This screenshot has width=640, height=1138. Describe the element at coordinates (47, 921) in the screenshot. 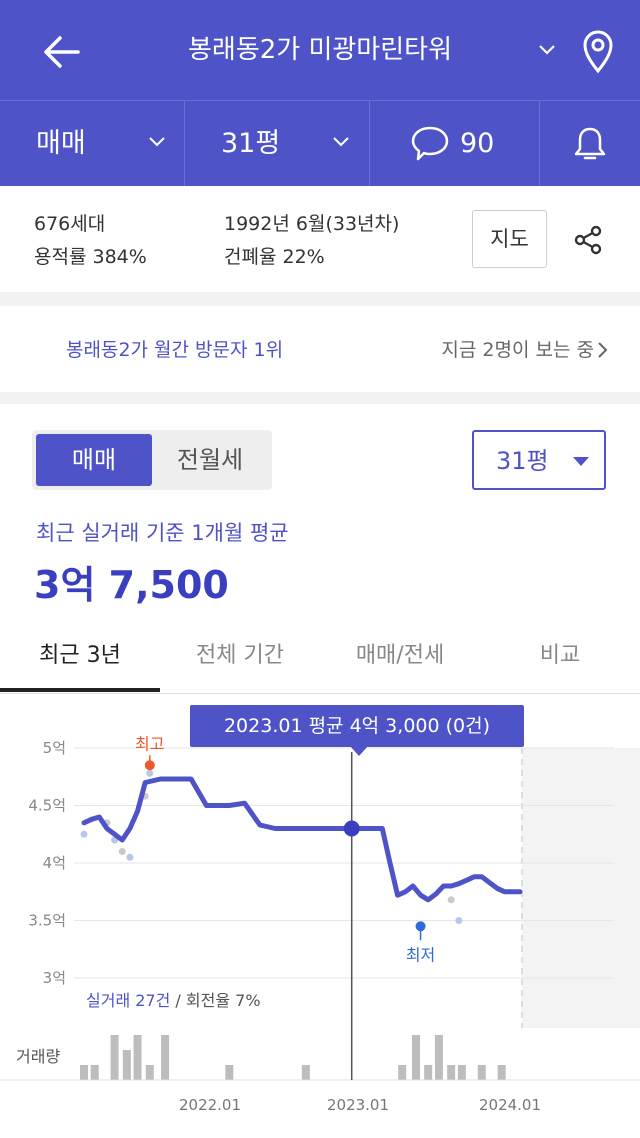

I see `y-tick-label: 3.5억` at that location.